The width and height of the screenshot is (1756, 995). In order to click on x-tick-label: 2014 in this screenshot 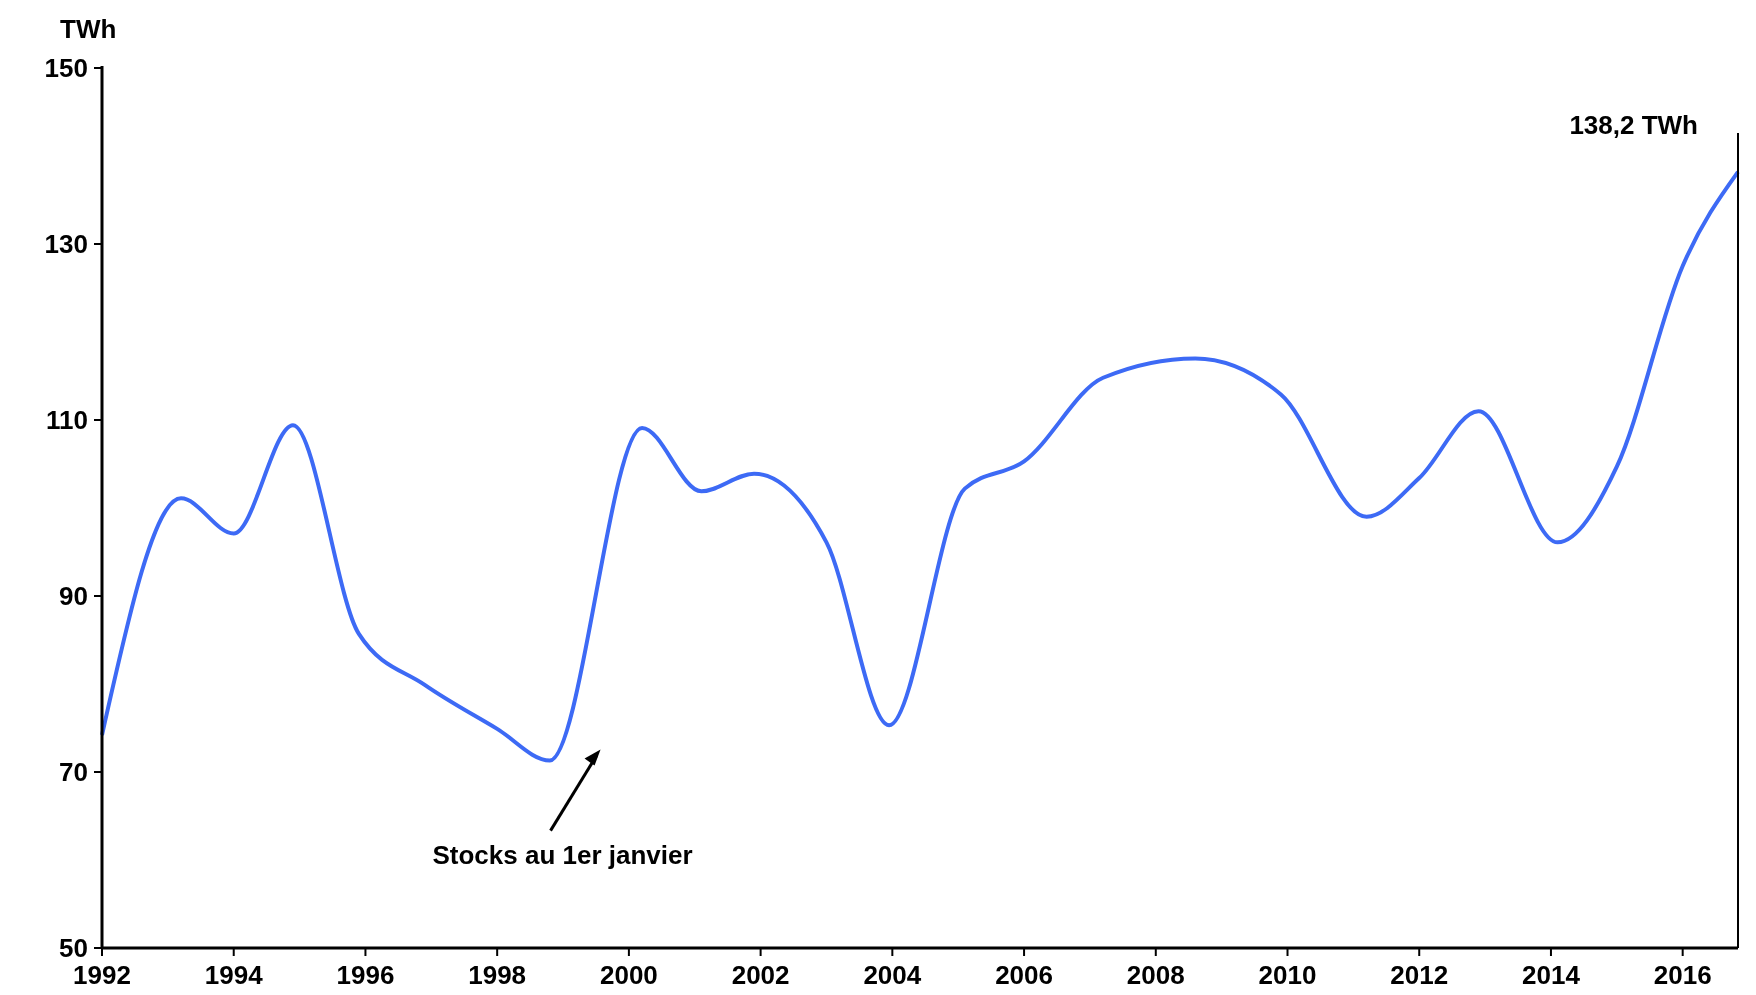, I will do `click(1551, 975)`.